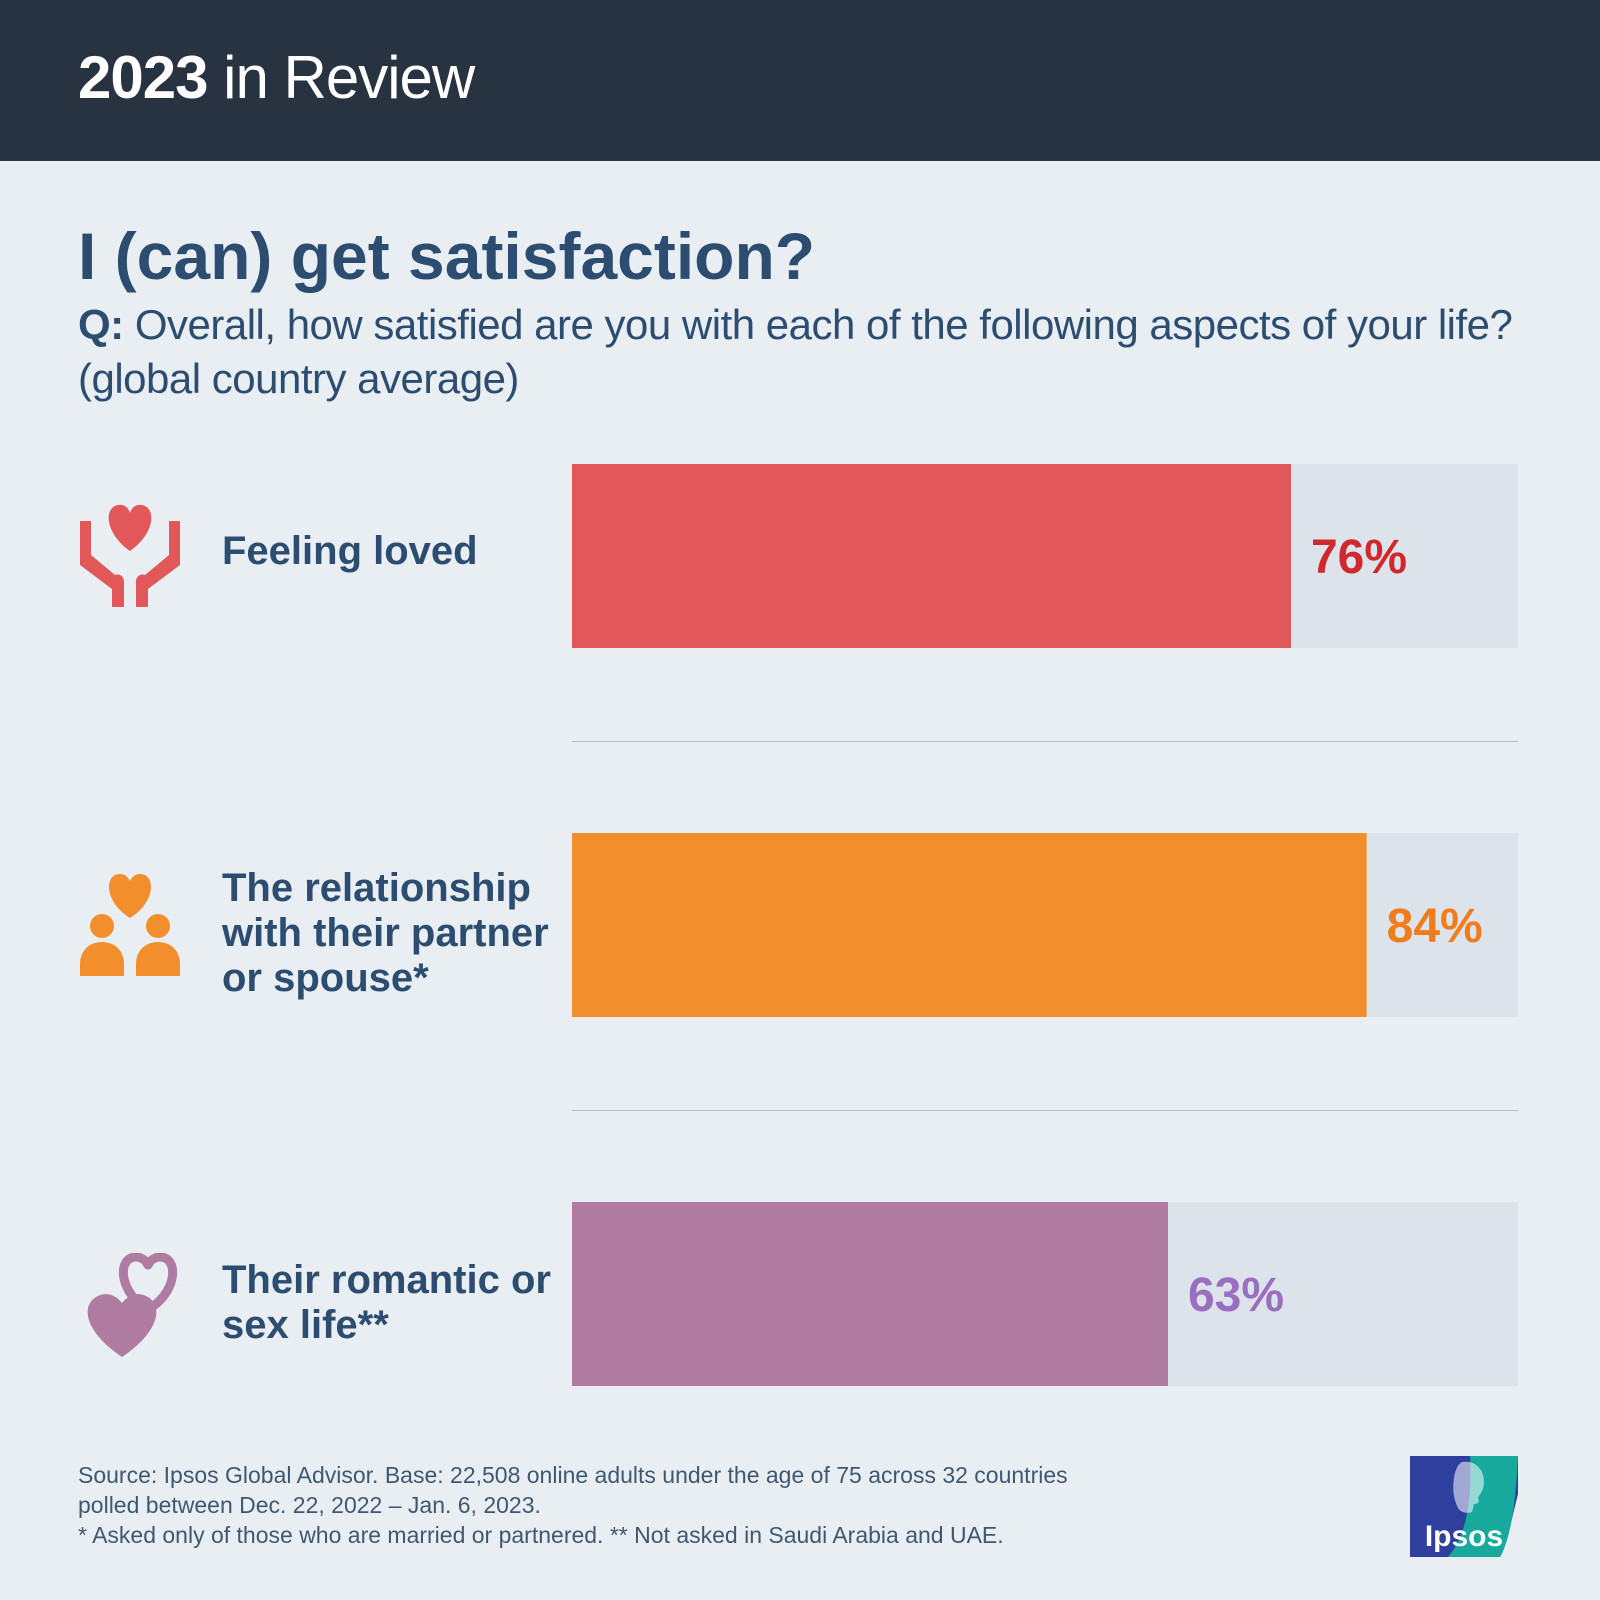 The height and width of the screenshot is (1600, 1600). What do you see at coordinates (800, 80) in the screenshot?
I see `header-banner: 2023 in Review` at bounding box center [800, 80].